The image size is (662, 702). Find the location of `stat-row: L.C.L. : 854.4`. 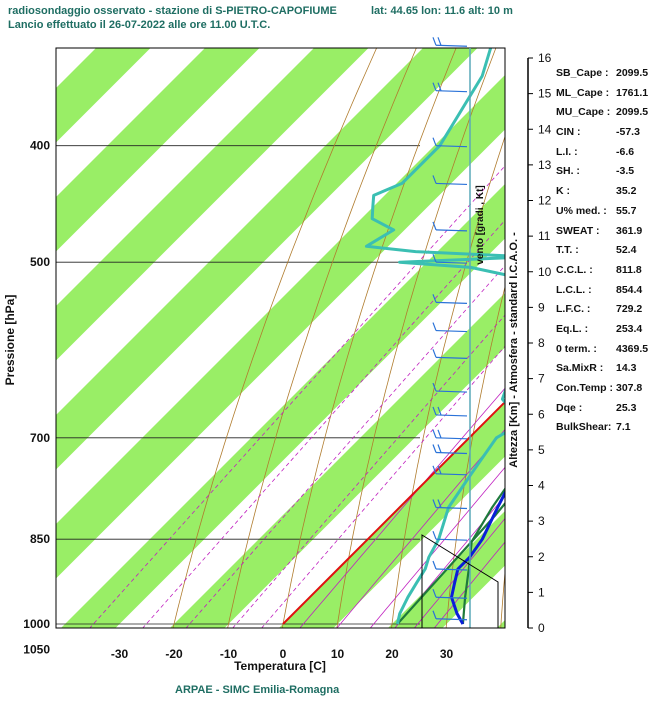

stat-row: L.C.L. : 854.4 is located at coordinates (608, 291).